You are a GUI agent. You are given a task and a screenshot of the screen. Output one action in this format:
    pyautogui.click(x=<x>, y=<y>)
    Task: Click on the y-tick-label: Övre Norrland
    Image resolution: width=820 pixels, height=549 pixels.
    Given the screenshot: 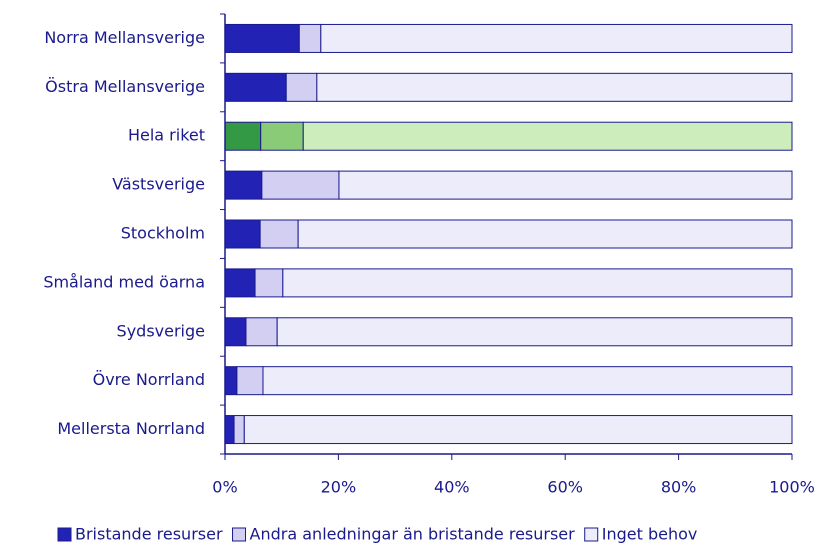 What is the action you would take?
    pyautogui.click(x=149, y=379)
    